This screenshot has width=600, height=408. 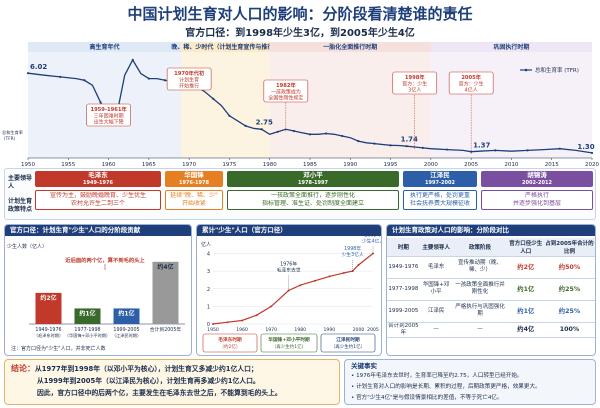 What do you see at coordinates (446, 387) in the screenshot?
I see `key-fact-item: • 计划生育对人口的影响是长期、累积的过程，后期政策更严格，效果更大。` at bounding box center [446, 387].